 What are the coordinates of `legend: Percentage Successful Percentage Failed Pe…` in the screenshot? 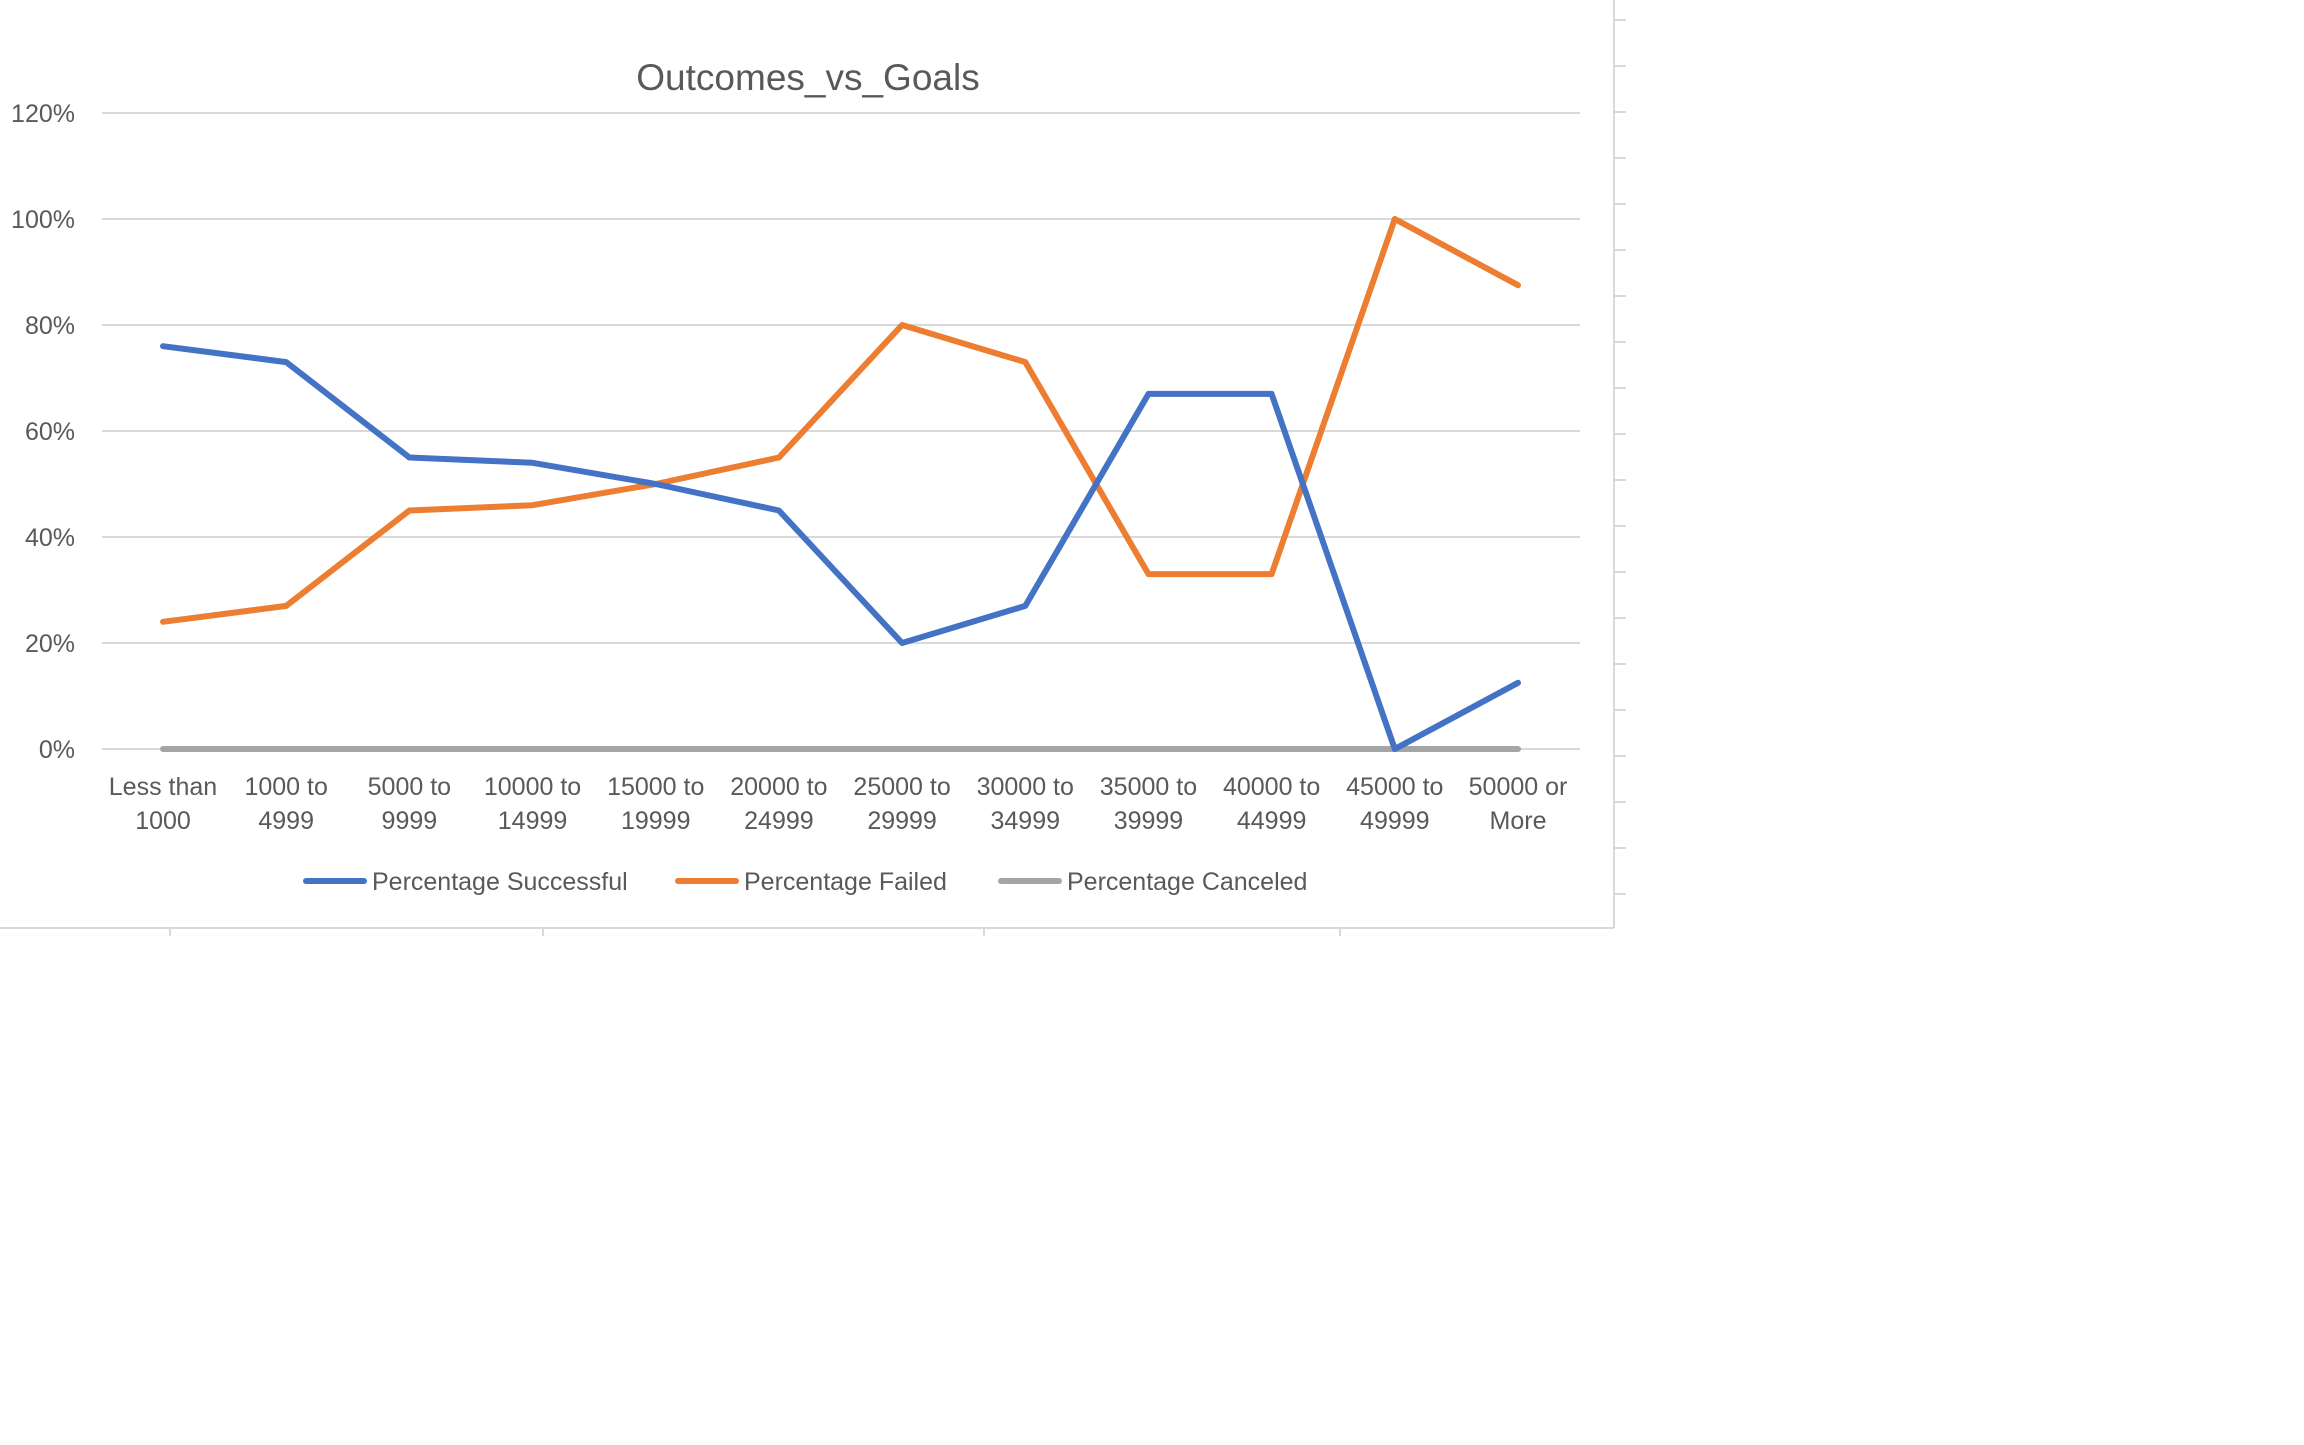 It's located at (805, 882).